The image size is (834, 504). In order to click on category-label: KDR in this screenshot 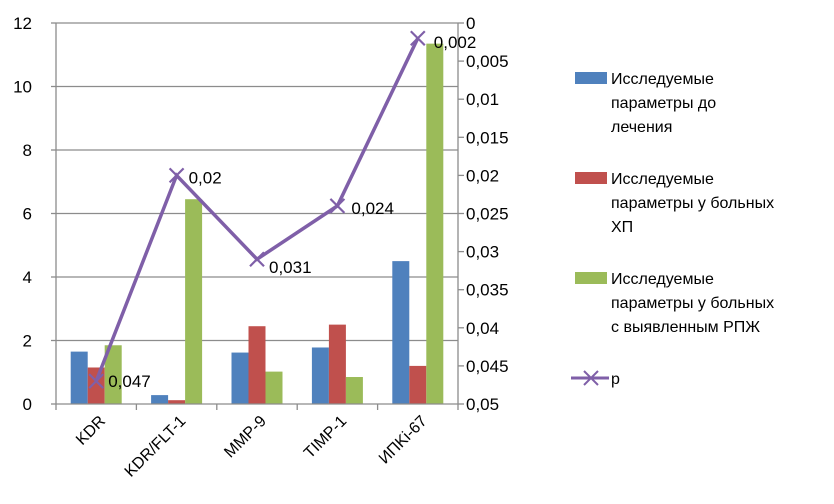, I will do `click(91, 431)`.